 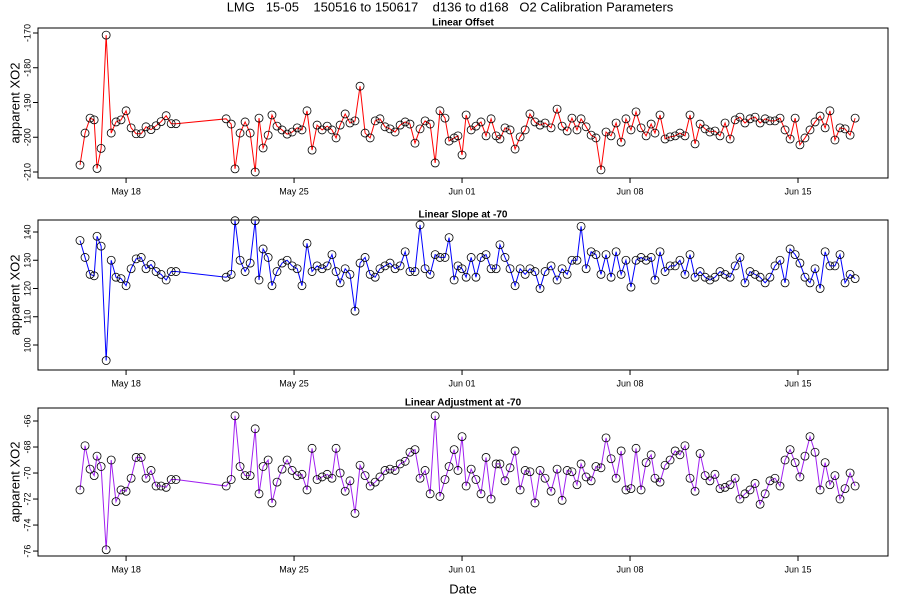 What do you see at coordinates (126, 191) in the screenshot?
I see `x-tick-label: May 18` at bounding box center [126, 191].